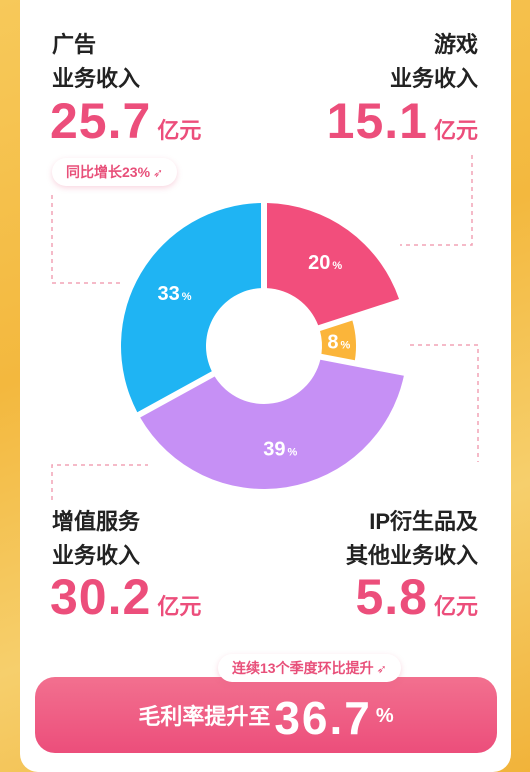 The image size is (530, 772). I want to click on margin-streak-badge: 连续13个季度环比提升 ➶, so click(309, 668).